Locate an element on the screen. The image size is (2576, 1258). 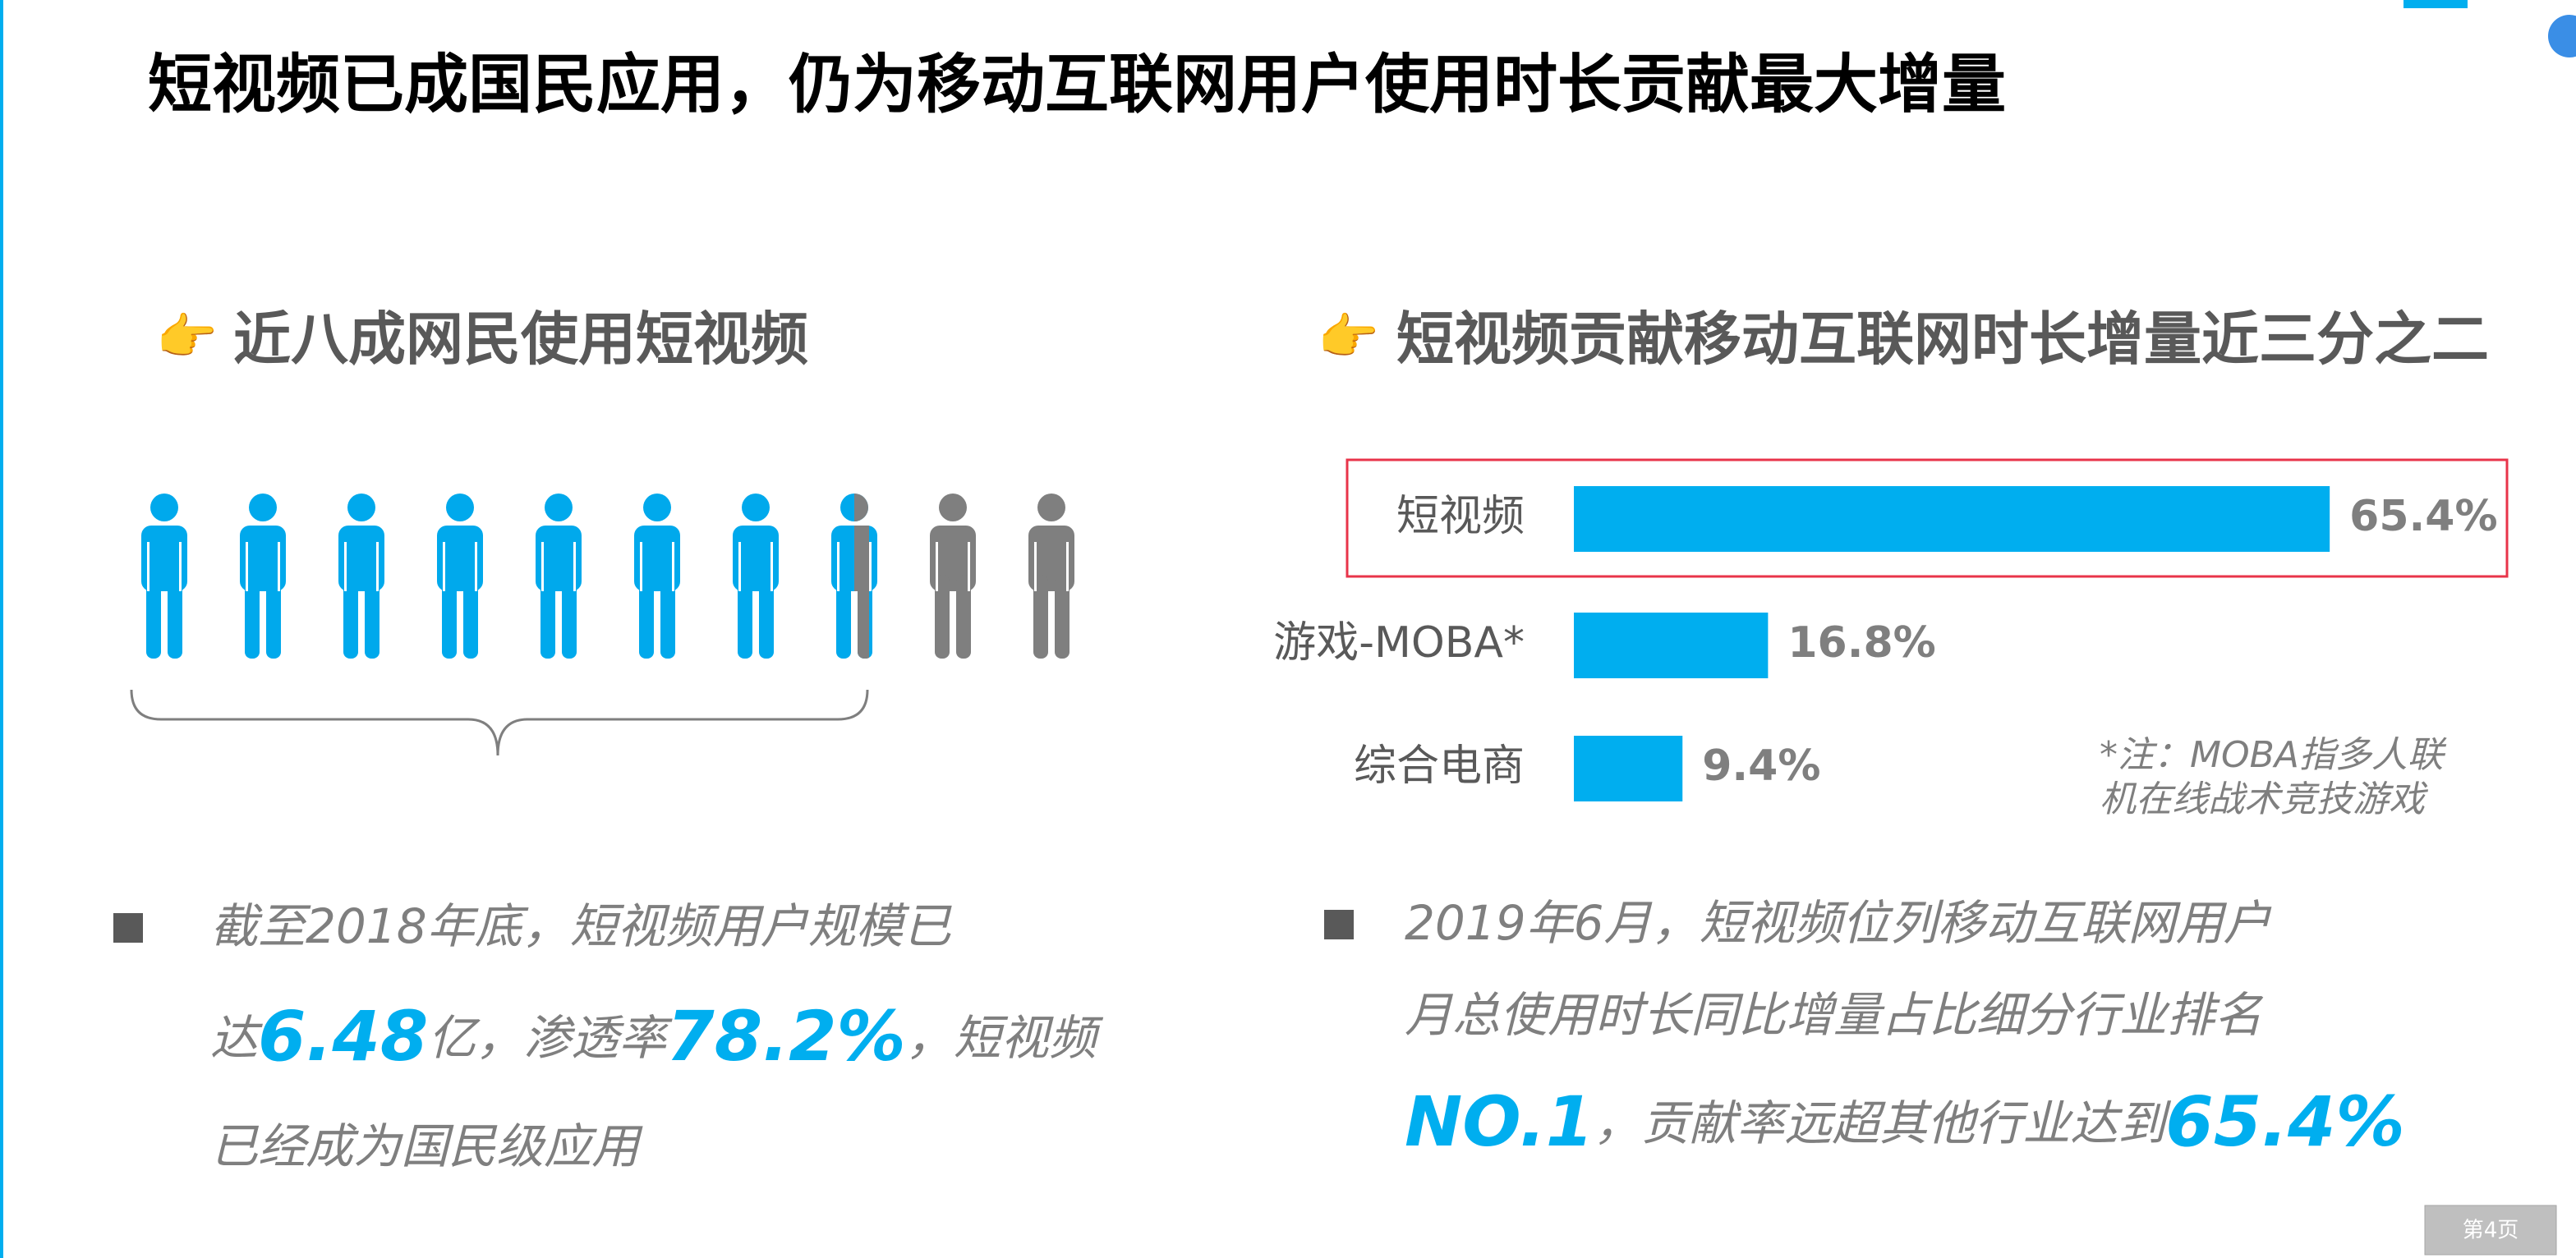
text: 已经成为国民级应用 is located at coordinates (426, 1146).